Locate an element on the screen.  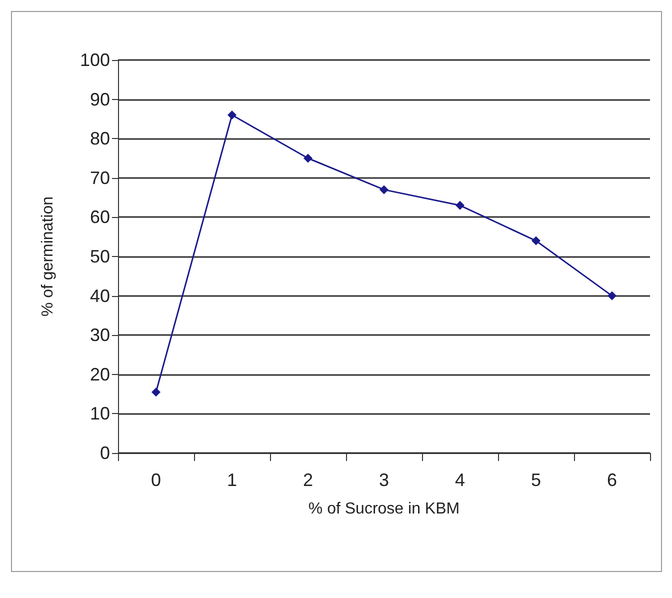
y-tick-label: 30 is located at coordinates (100, 335).